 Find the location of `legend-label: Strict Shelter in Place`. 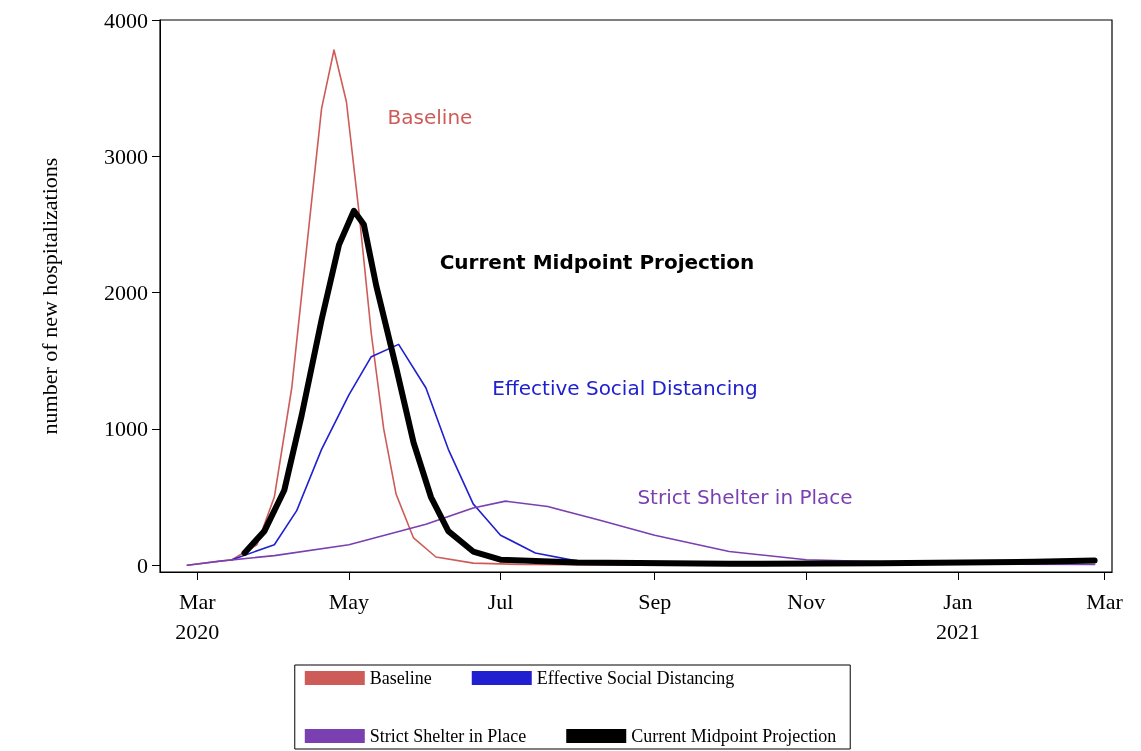

legend-label: Strict Shelter in Place is located at coordinates (448, 736).